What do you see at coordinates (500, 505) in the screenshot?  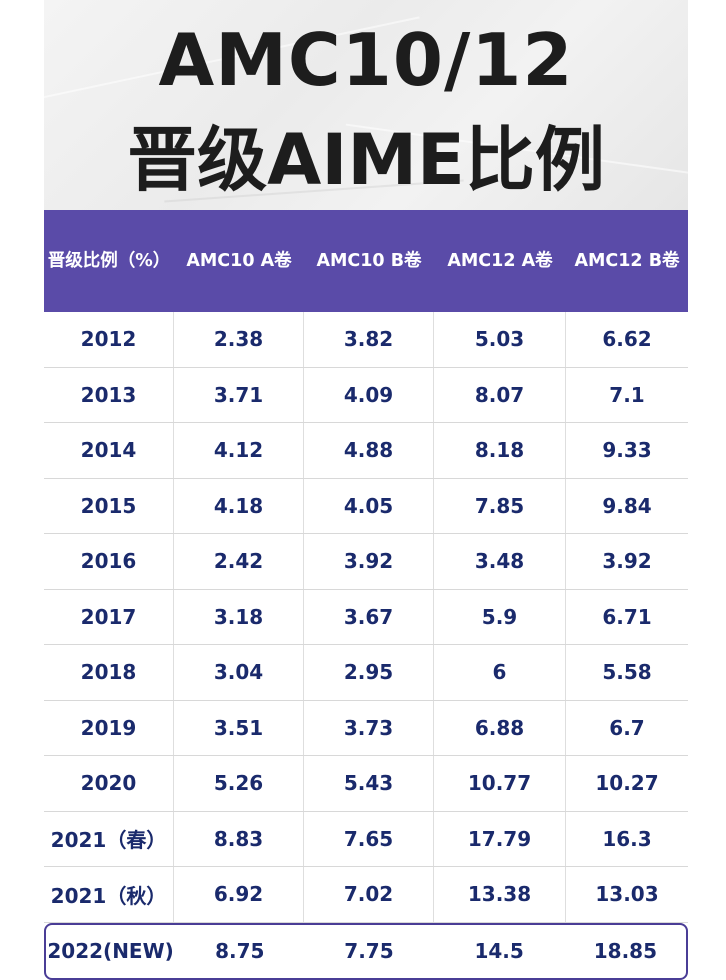 I see `value-cell: 7.85` at bounding box center [500, 505].